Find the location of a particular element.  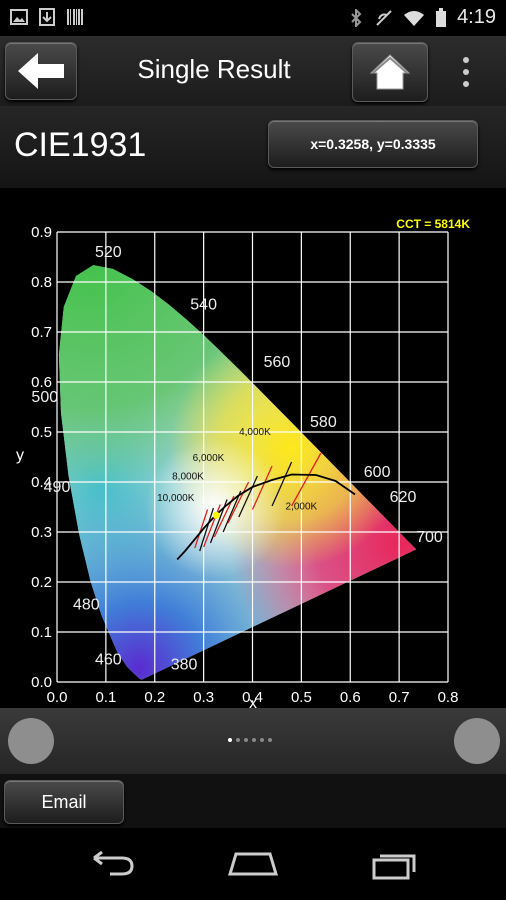

wavelength-label: 520 is located at coordinates (108, 252).